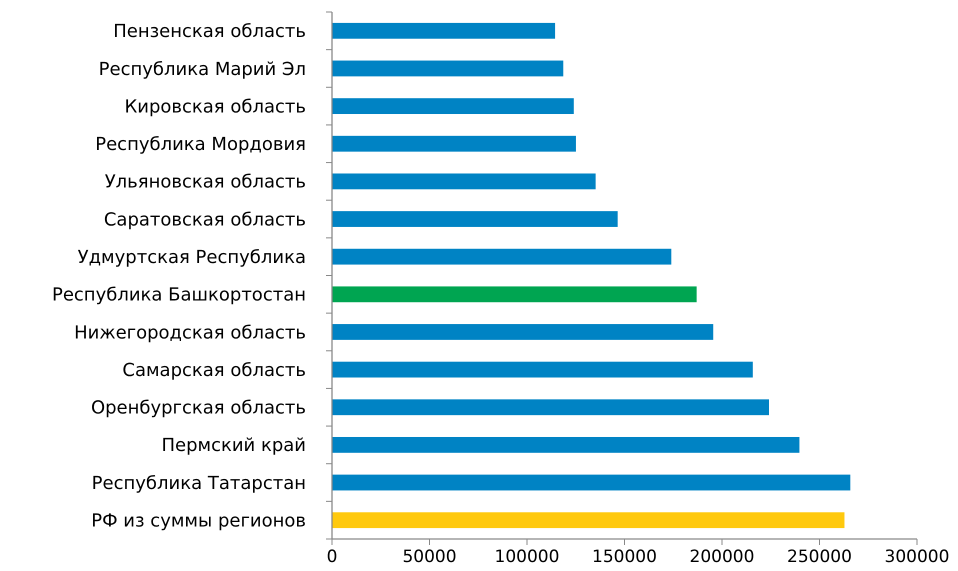 Image resolution: width=958 pixels, height=571 pixels. Describe the element at coordinates (198, 408) in the screenshot. I see `y-tick-label: Оренбургская область` at that location.